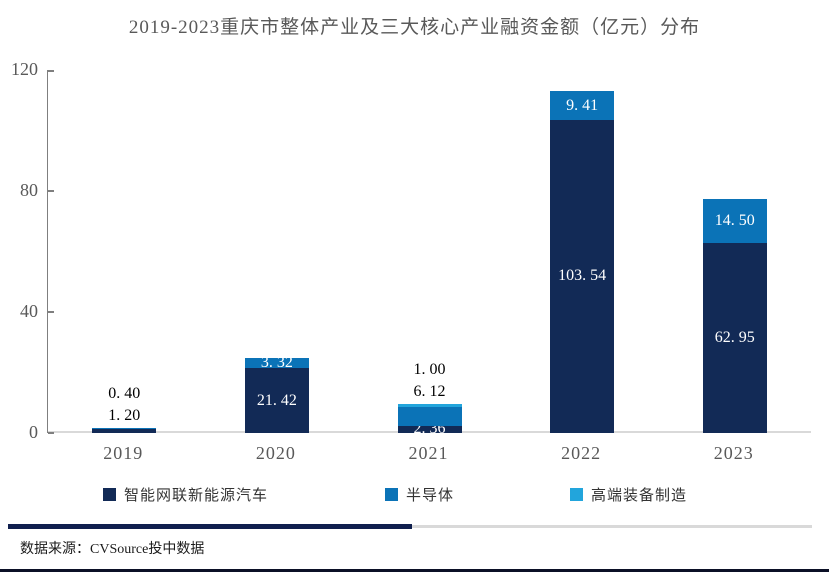 Image resolution: width=829 pixels, height=579 pixels. I want to click on category-label: 2023, so click(733, 453).